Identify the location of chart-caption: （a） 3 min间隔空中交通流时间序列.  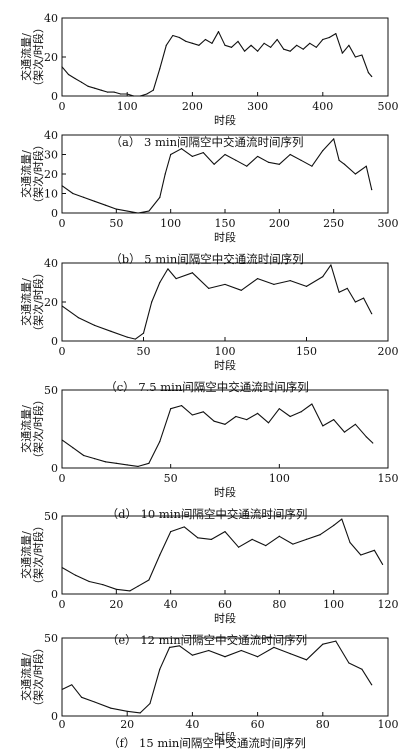
(207, 142).